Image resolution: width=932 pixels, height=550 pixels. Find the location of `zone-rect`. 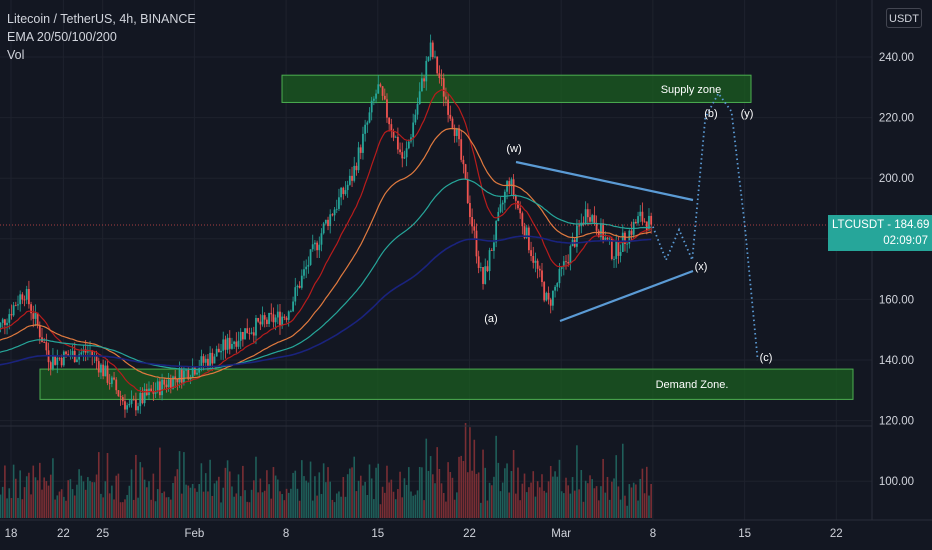

zone-rect is located at coordinates (516, 88).